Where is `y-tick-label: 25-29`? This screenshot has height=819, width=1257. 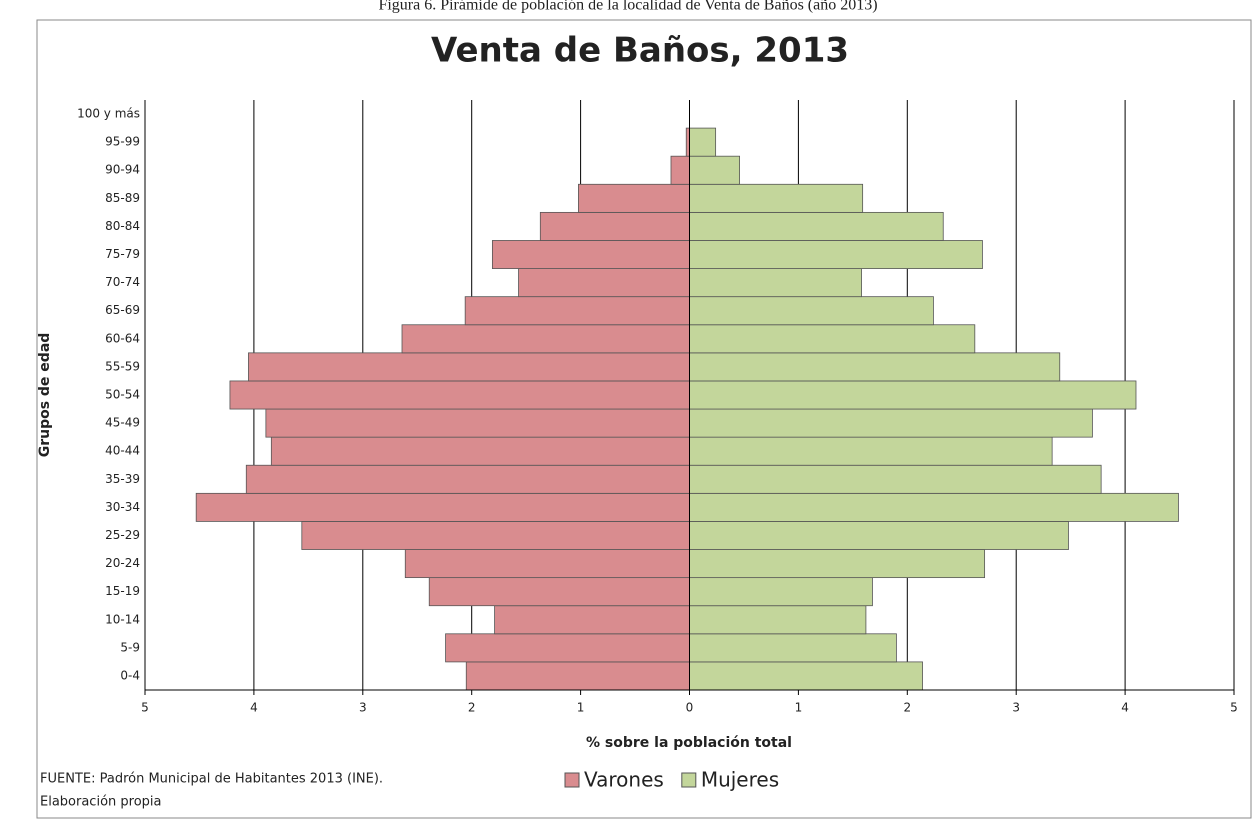
y-tick-label: 25-29 is located at coordinates (122, 535).